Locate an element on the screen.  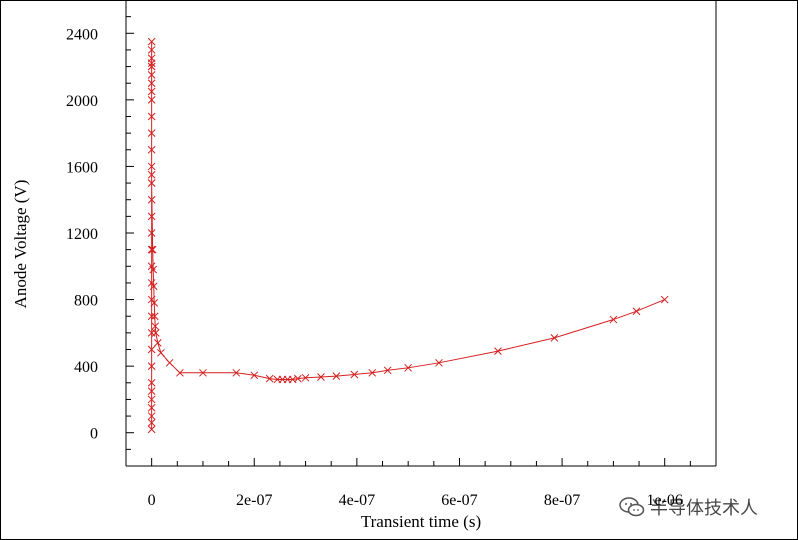
y-tick-label: 0 is located at coordinates (94, 434).